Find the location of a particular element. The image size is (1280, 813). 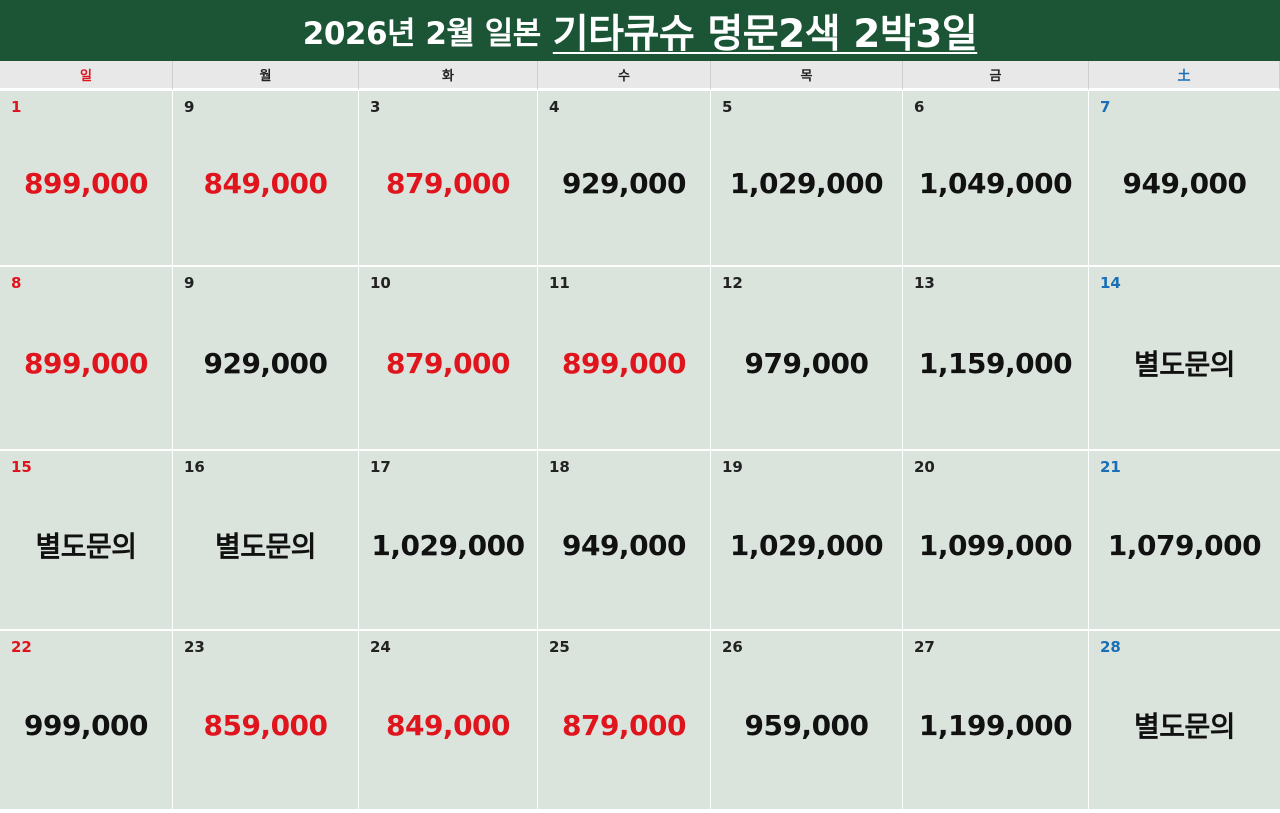

calendar-day-cell: 6 1,049,000 is located at coordinates (996, 179).